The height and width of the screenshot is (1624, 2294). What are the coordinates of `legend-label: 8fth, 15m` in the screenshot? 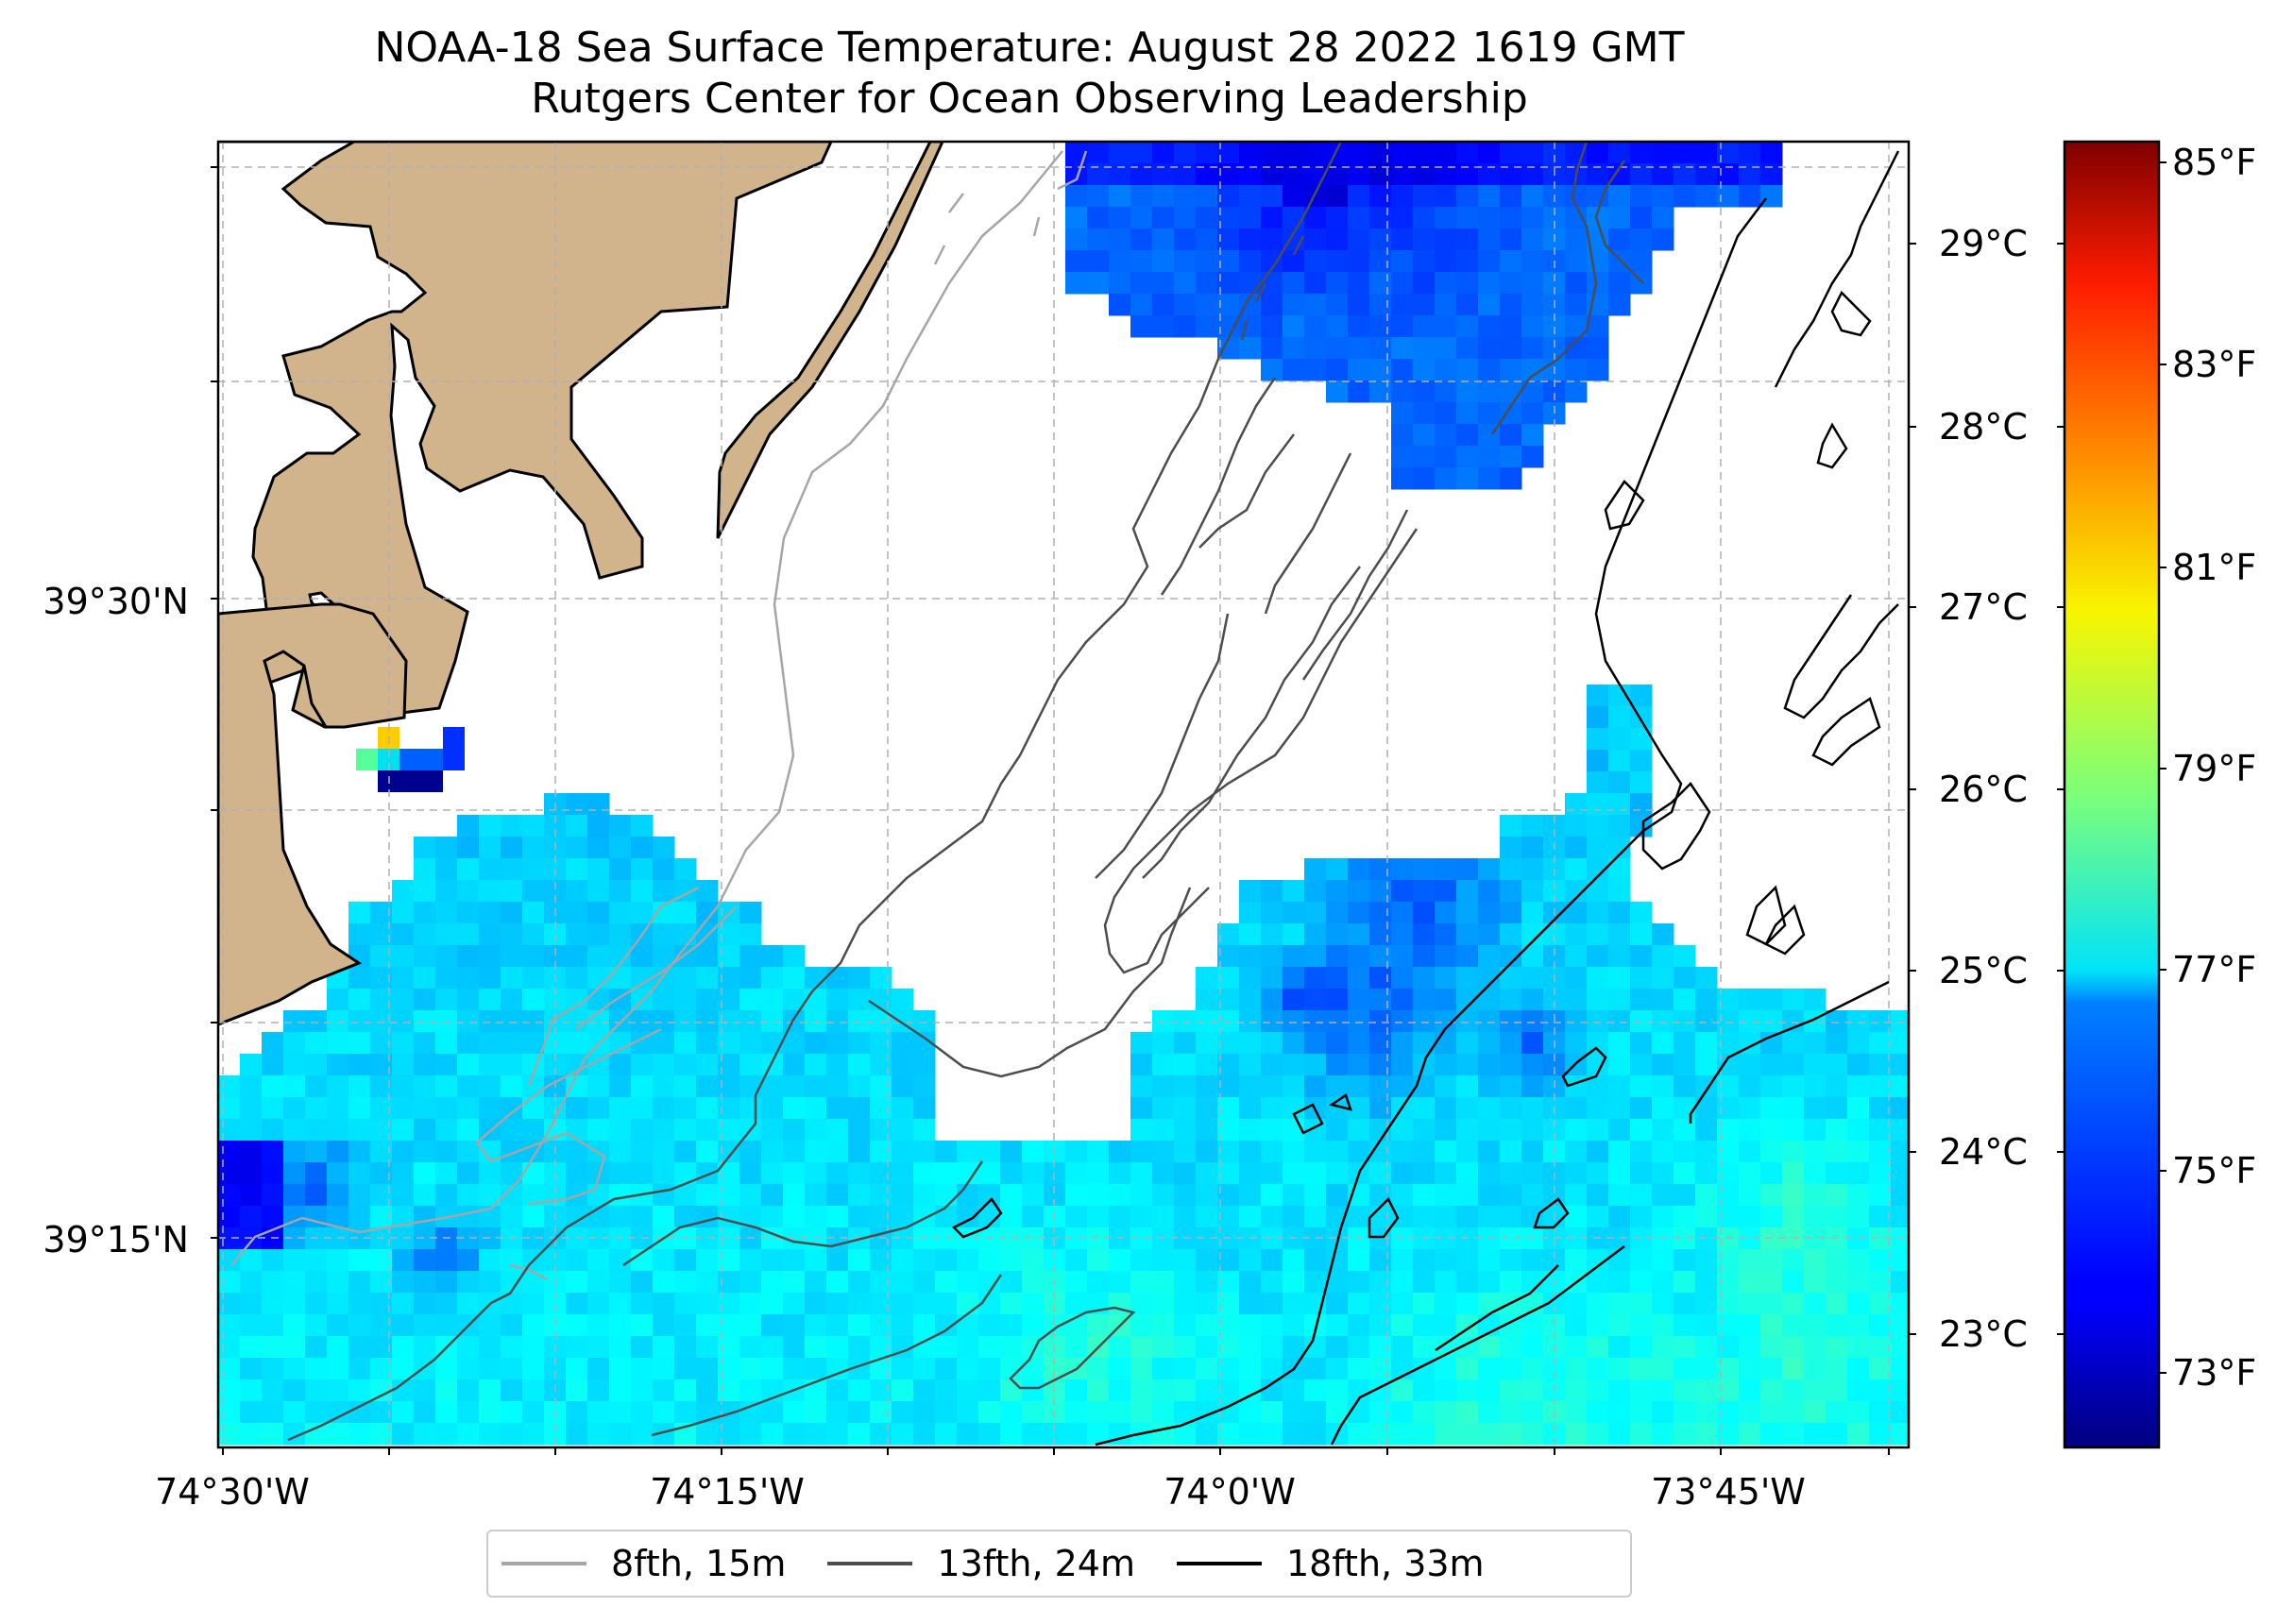 It's located at (699, 1563).